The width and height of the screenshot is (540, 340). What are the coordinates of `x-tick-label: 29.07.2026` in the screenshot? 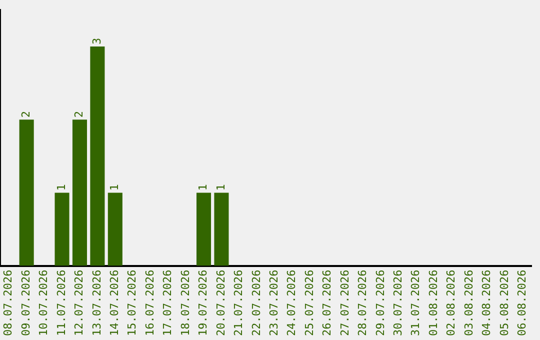 It's located at (380, 303).